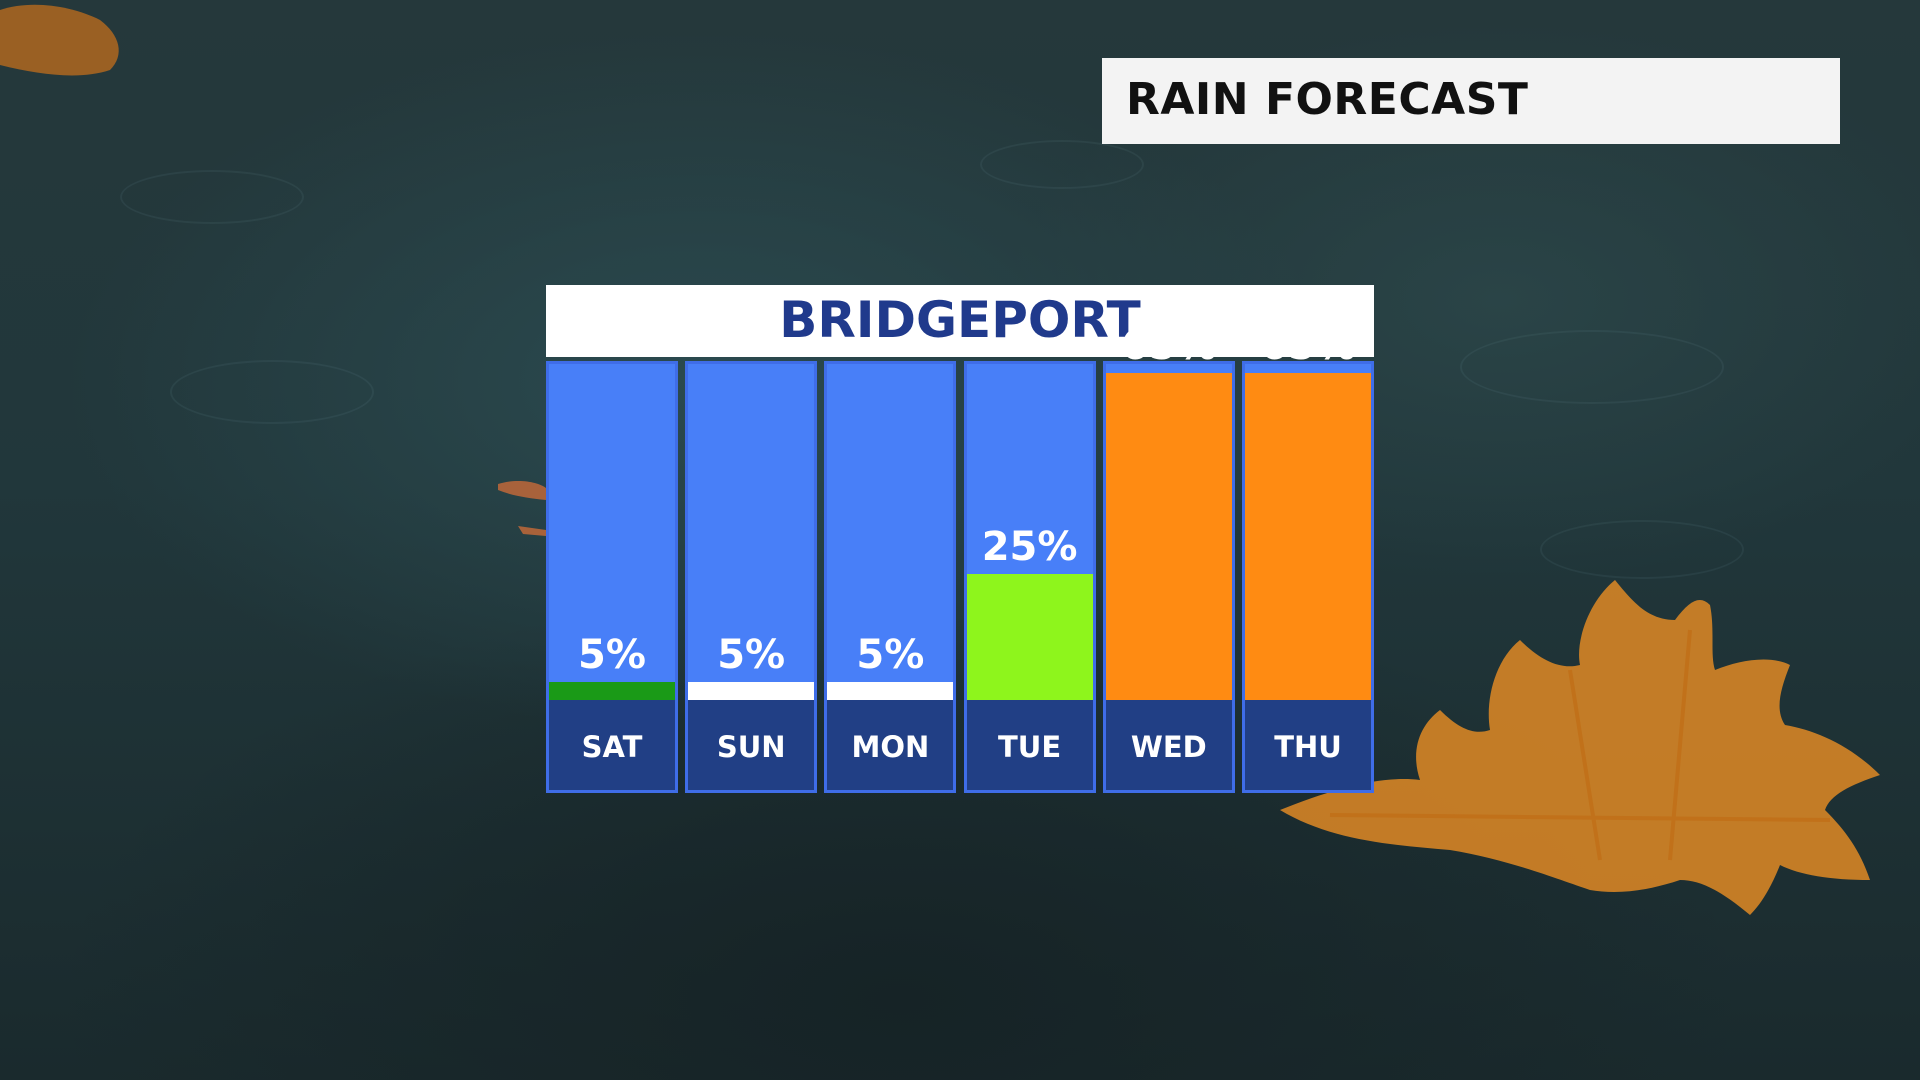 This screenshot has width=1920, height=1080. I want to click on chart-title: BRIDGEPORT, so click(960, 320).